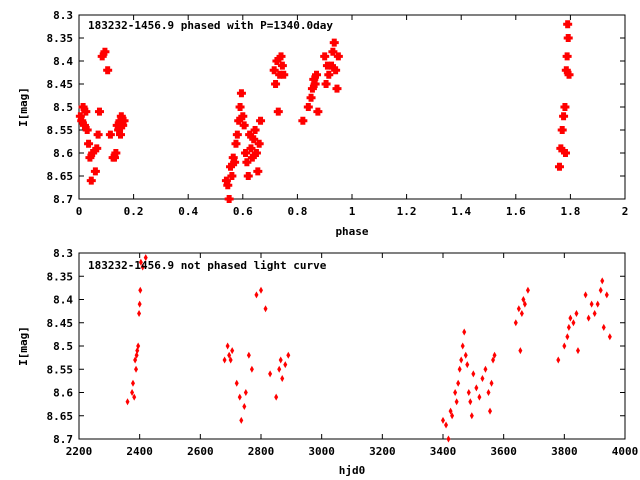 The width and height of the screenshot is (640, 480). What do you see at coordinates (297, 211) in the screenshot?
I see `phased-x-tick-label: 0.8` at bounding box center [297, 211].